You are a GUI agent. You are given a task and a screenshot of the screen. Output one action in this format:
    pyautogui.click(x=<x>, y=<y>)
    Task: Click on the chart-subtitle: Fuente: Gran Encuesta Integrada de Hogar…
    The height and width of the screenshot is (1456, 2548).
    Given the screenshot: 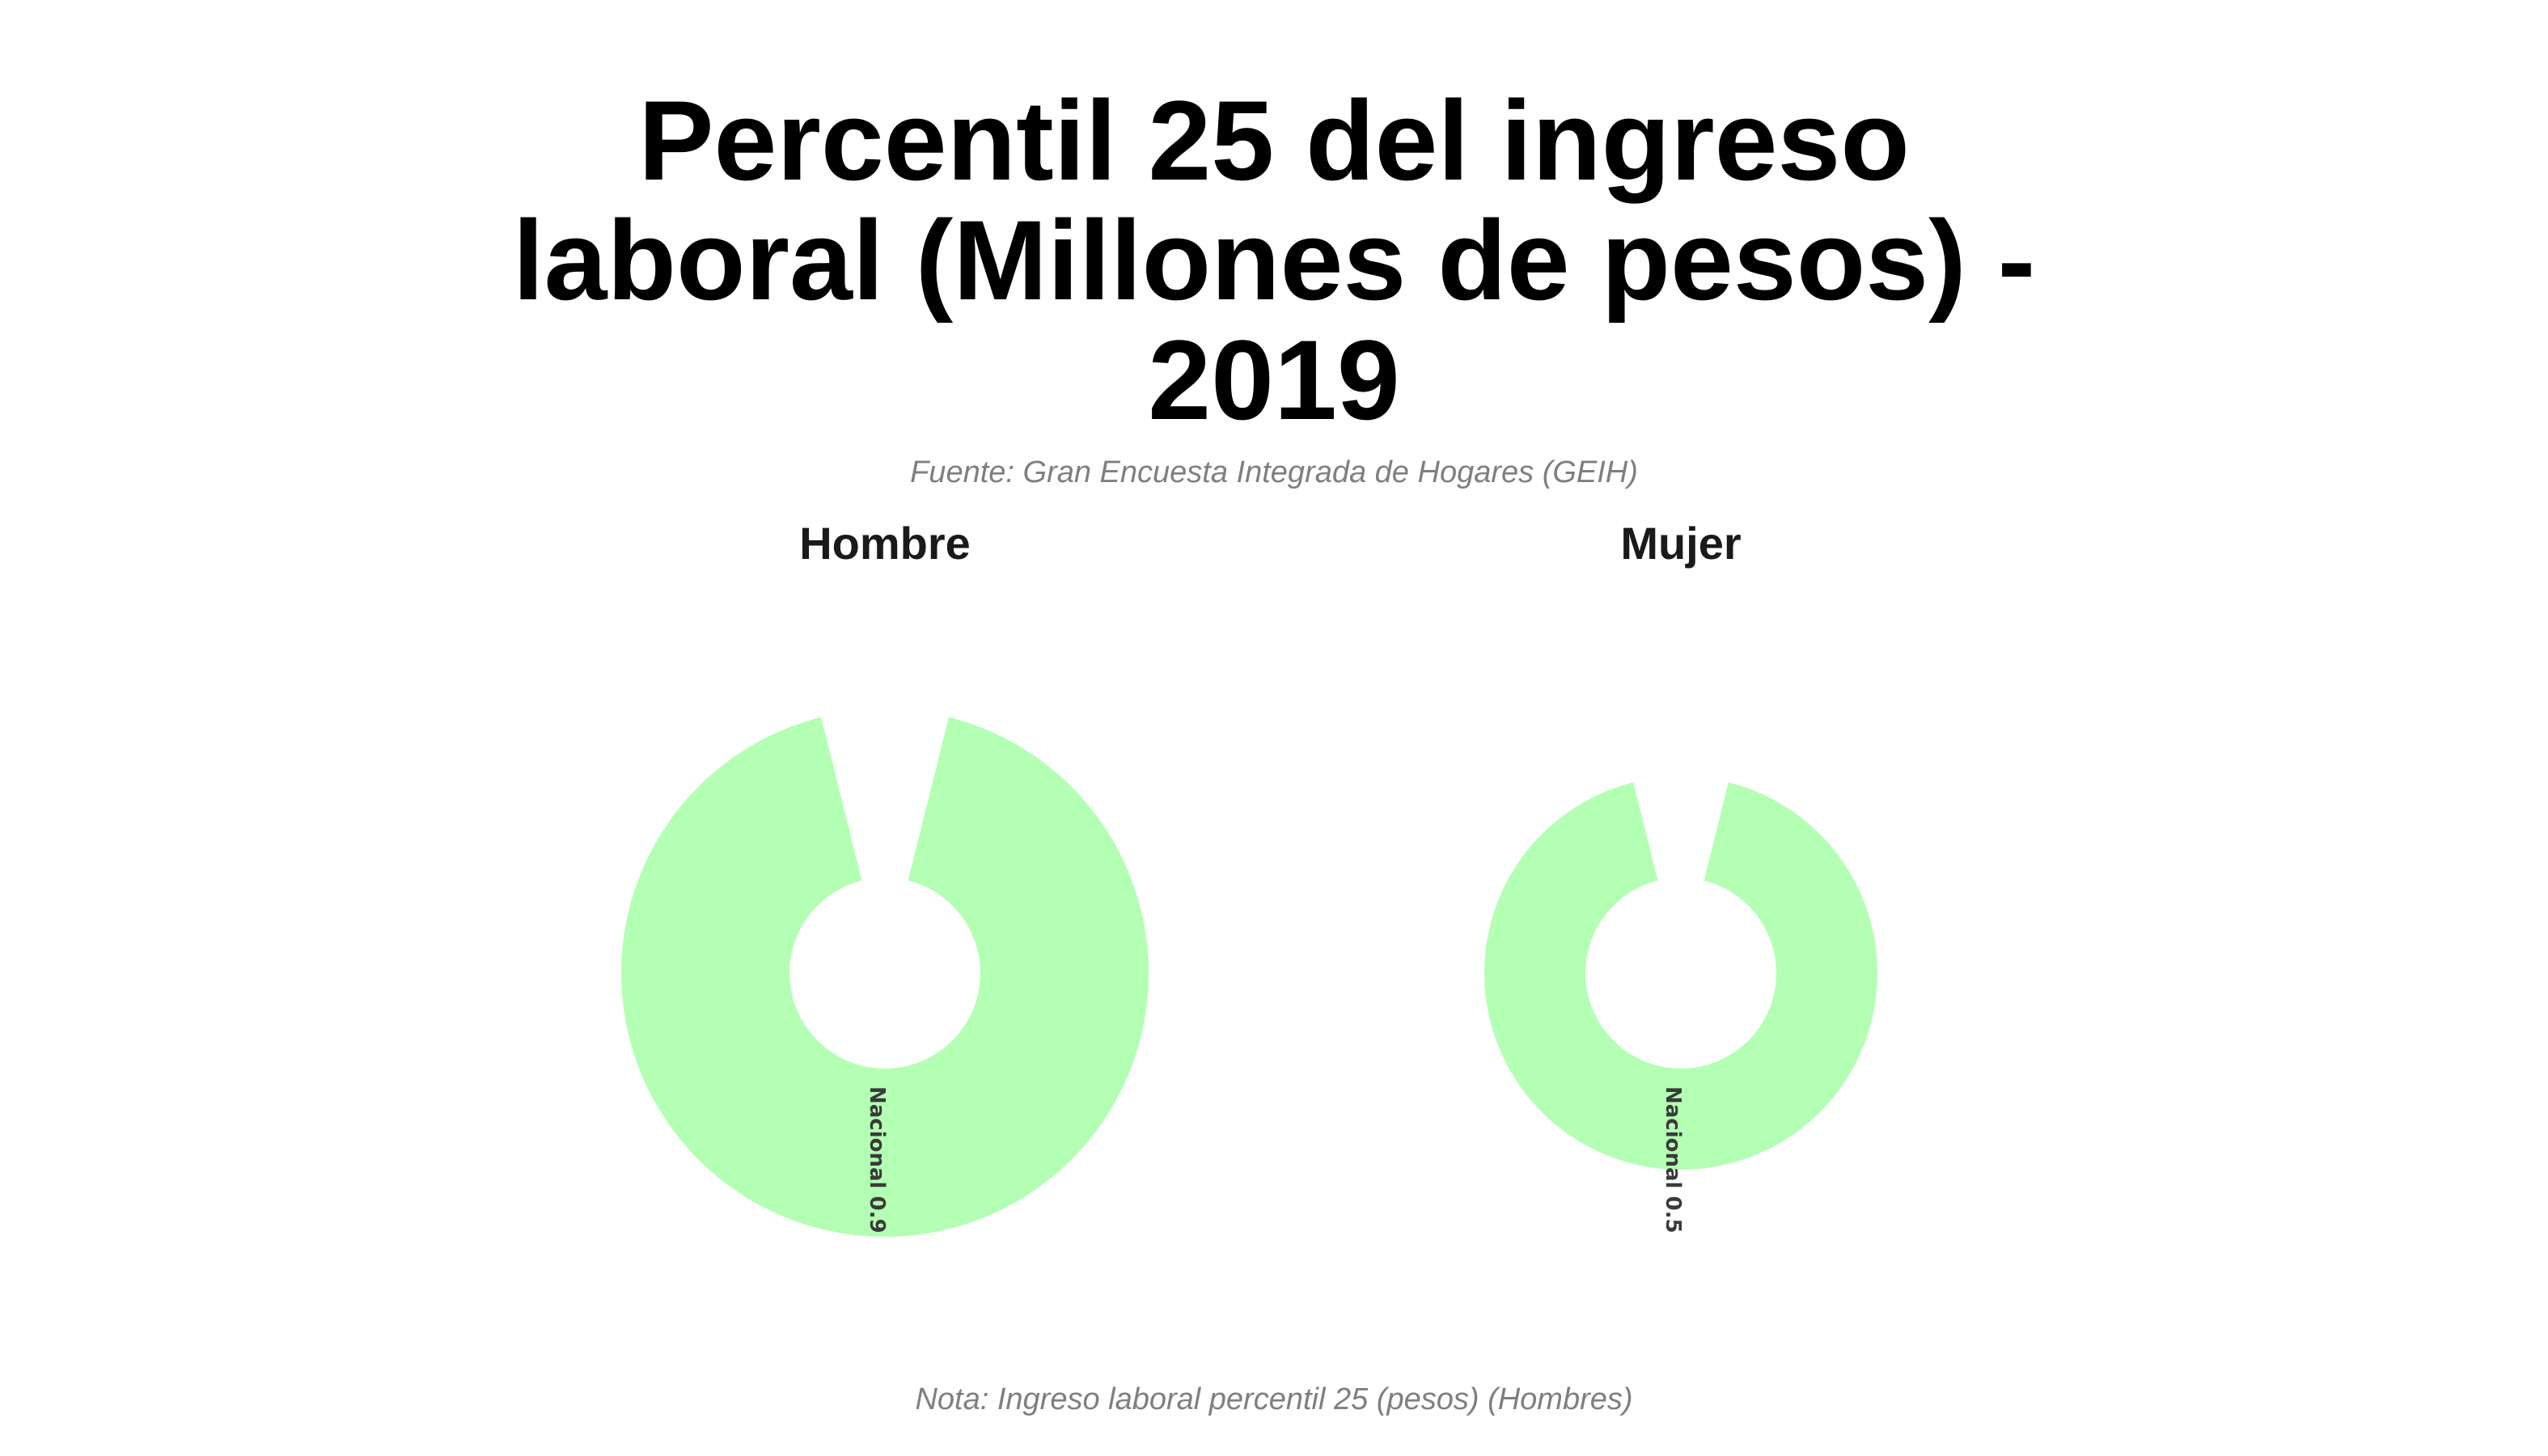 What is the action you would take?
    pyautogui.click(x=1274, y=472)
    